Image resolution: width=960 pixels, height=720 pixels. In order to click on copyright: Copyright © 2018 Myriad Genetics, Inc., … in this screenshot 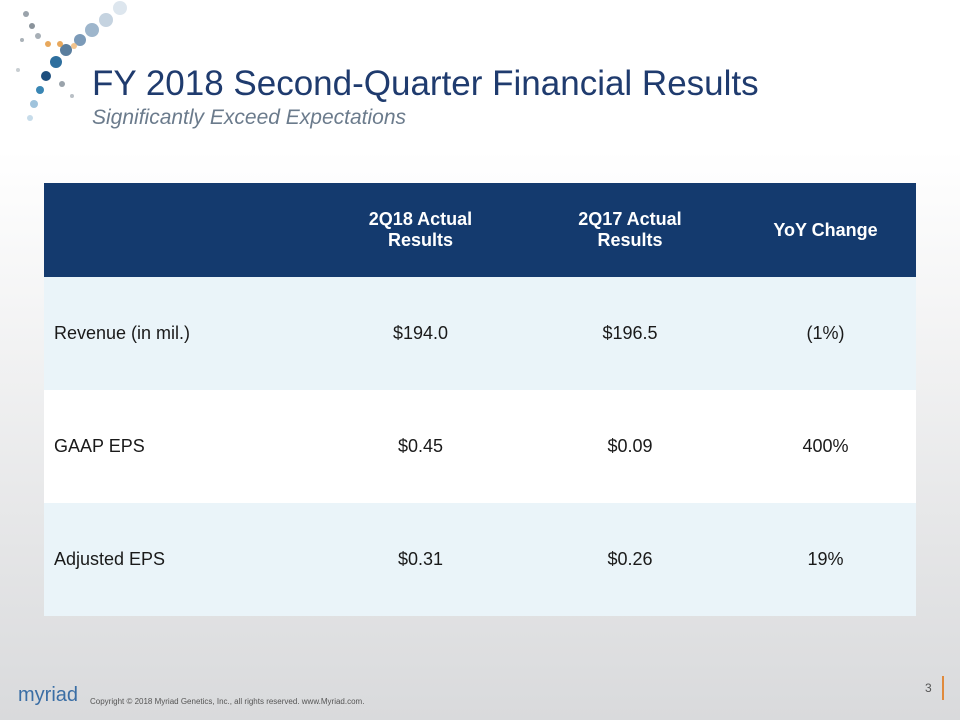, I will do `click(227, 701)`.